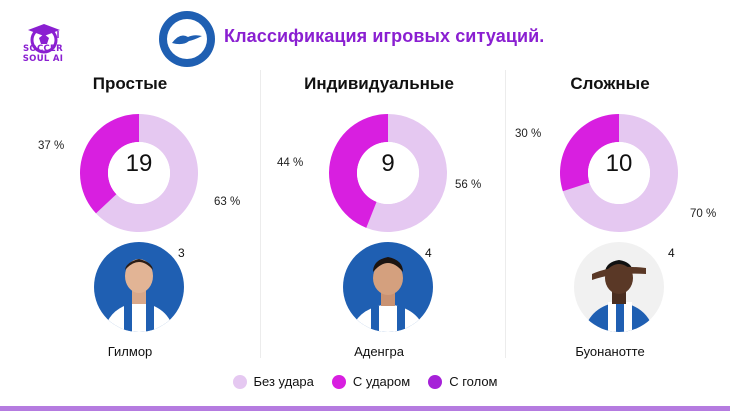  Describe the element at coordinates (619, 163) in the screenshot. I see `chart-total: 10` at that location.